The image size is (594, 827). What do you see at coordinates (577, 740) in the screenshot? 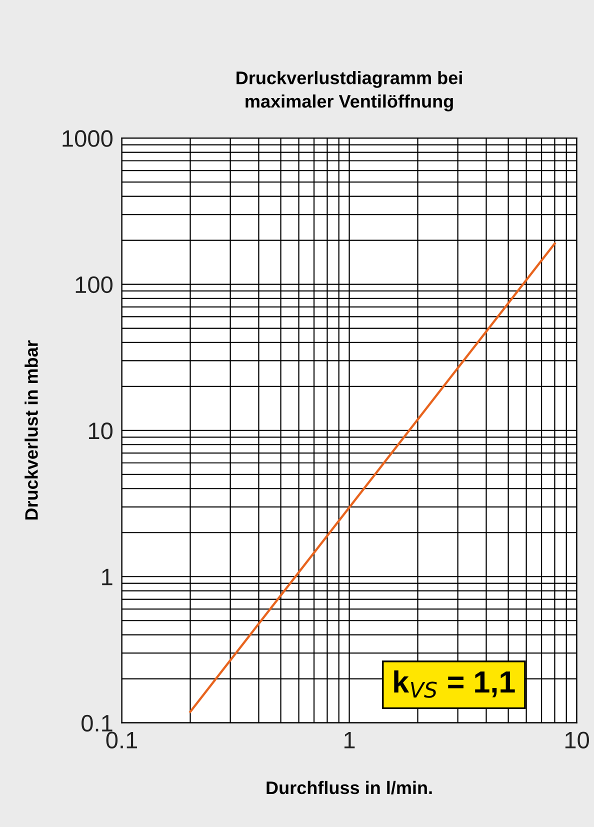
I see `x-tick-label: 10` at bounding box center [577, 740].